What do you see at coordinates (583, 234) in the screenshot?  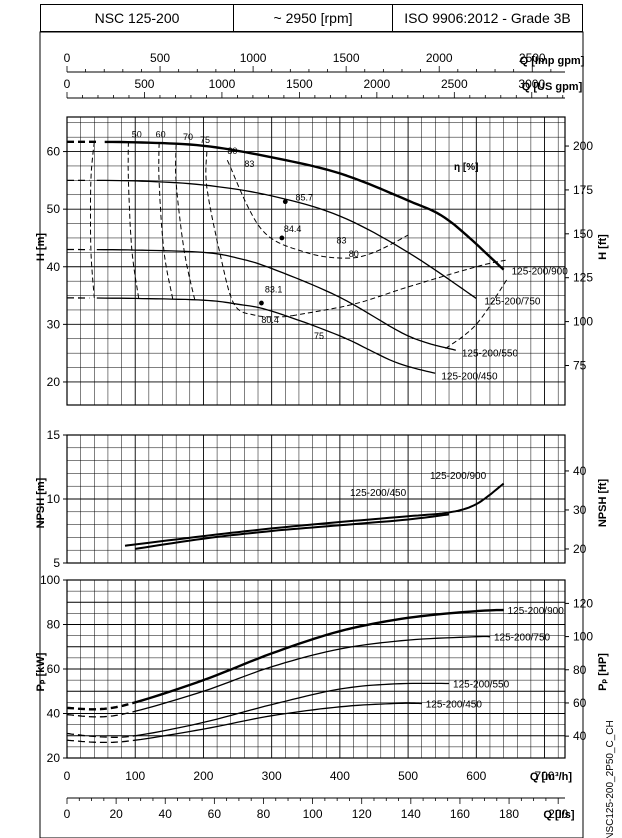 I see `head-ytick-right-label: 150` at bounding box center [583, 234].